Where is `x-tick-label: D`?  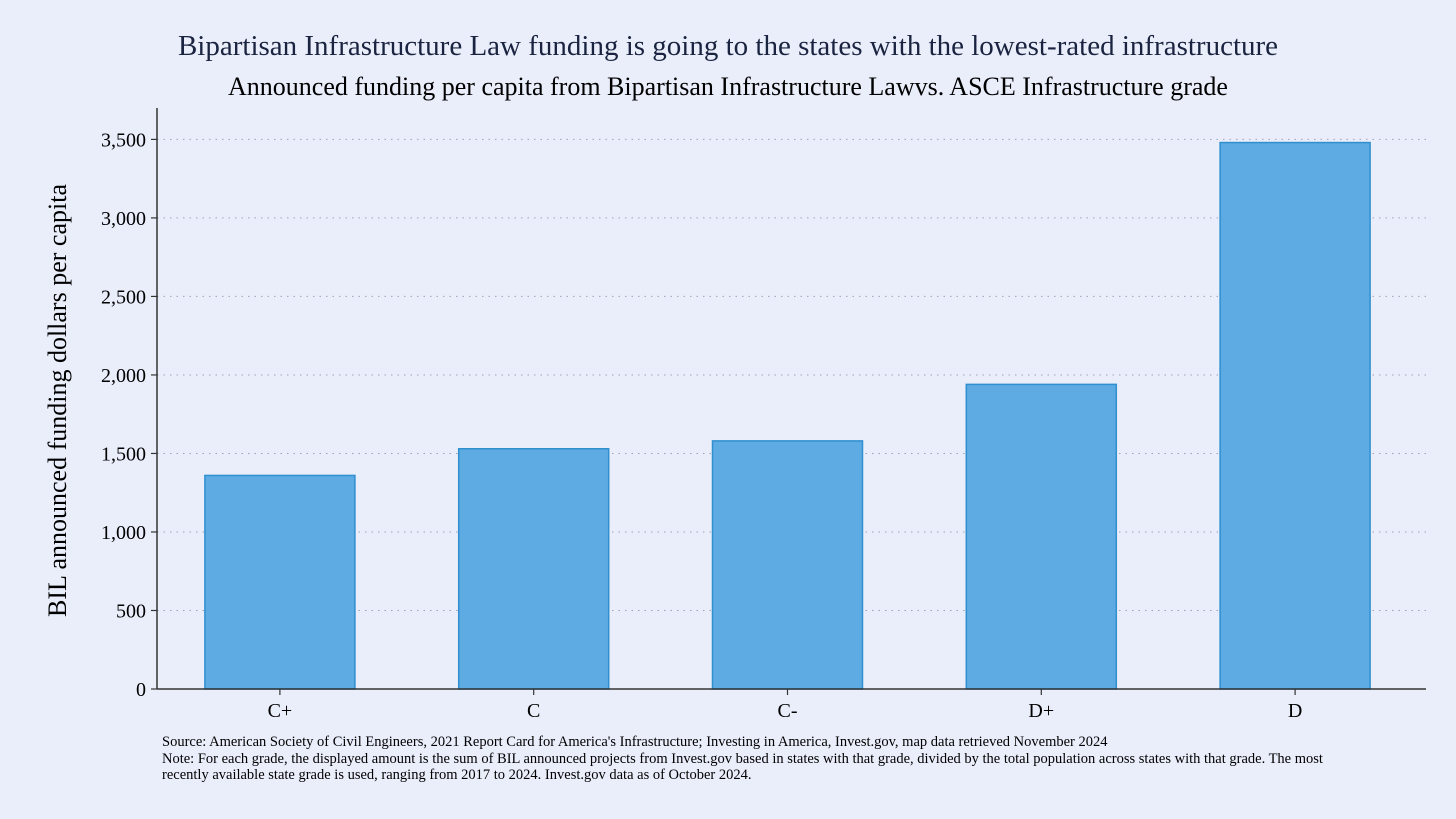
x-tick-label: D is located at coordinates (1295, 711).